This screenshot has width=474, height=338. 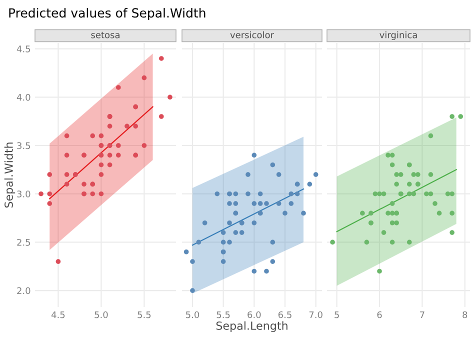 I want to click on x-tick-label: 5, so click(x=336, y=314).